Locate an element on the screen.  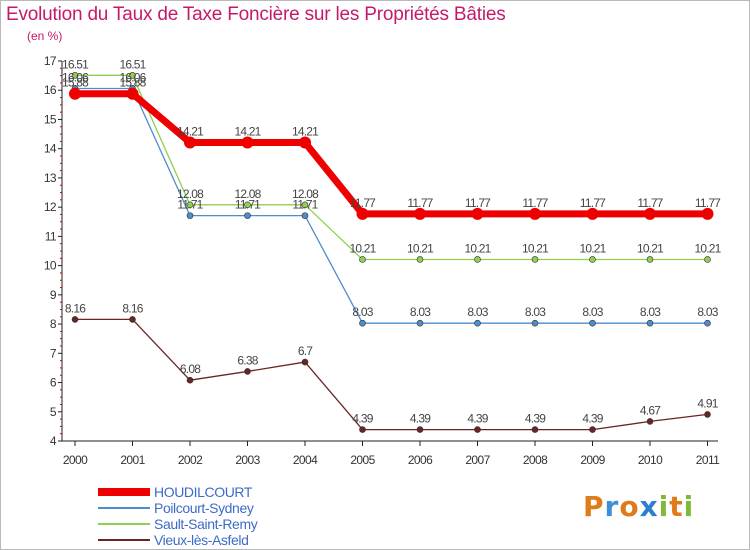
y-tick-label: 16 is located at coordinates (50, 90).